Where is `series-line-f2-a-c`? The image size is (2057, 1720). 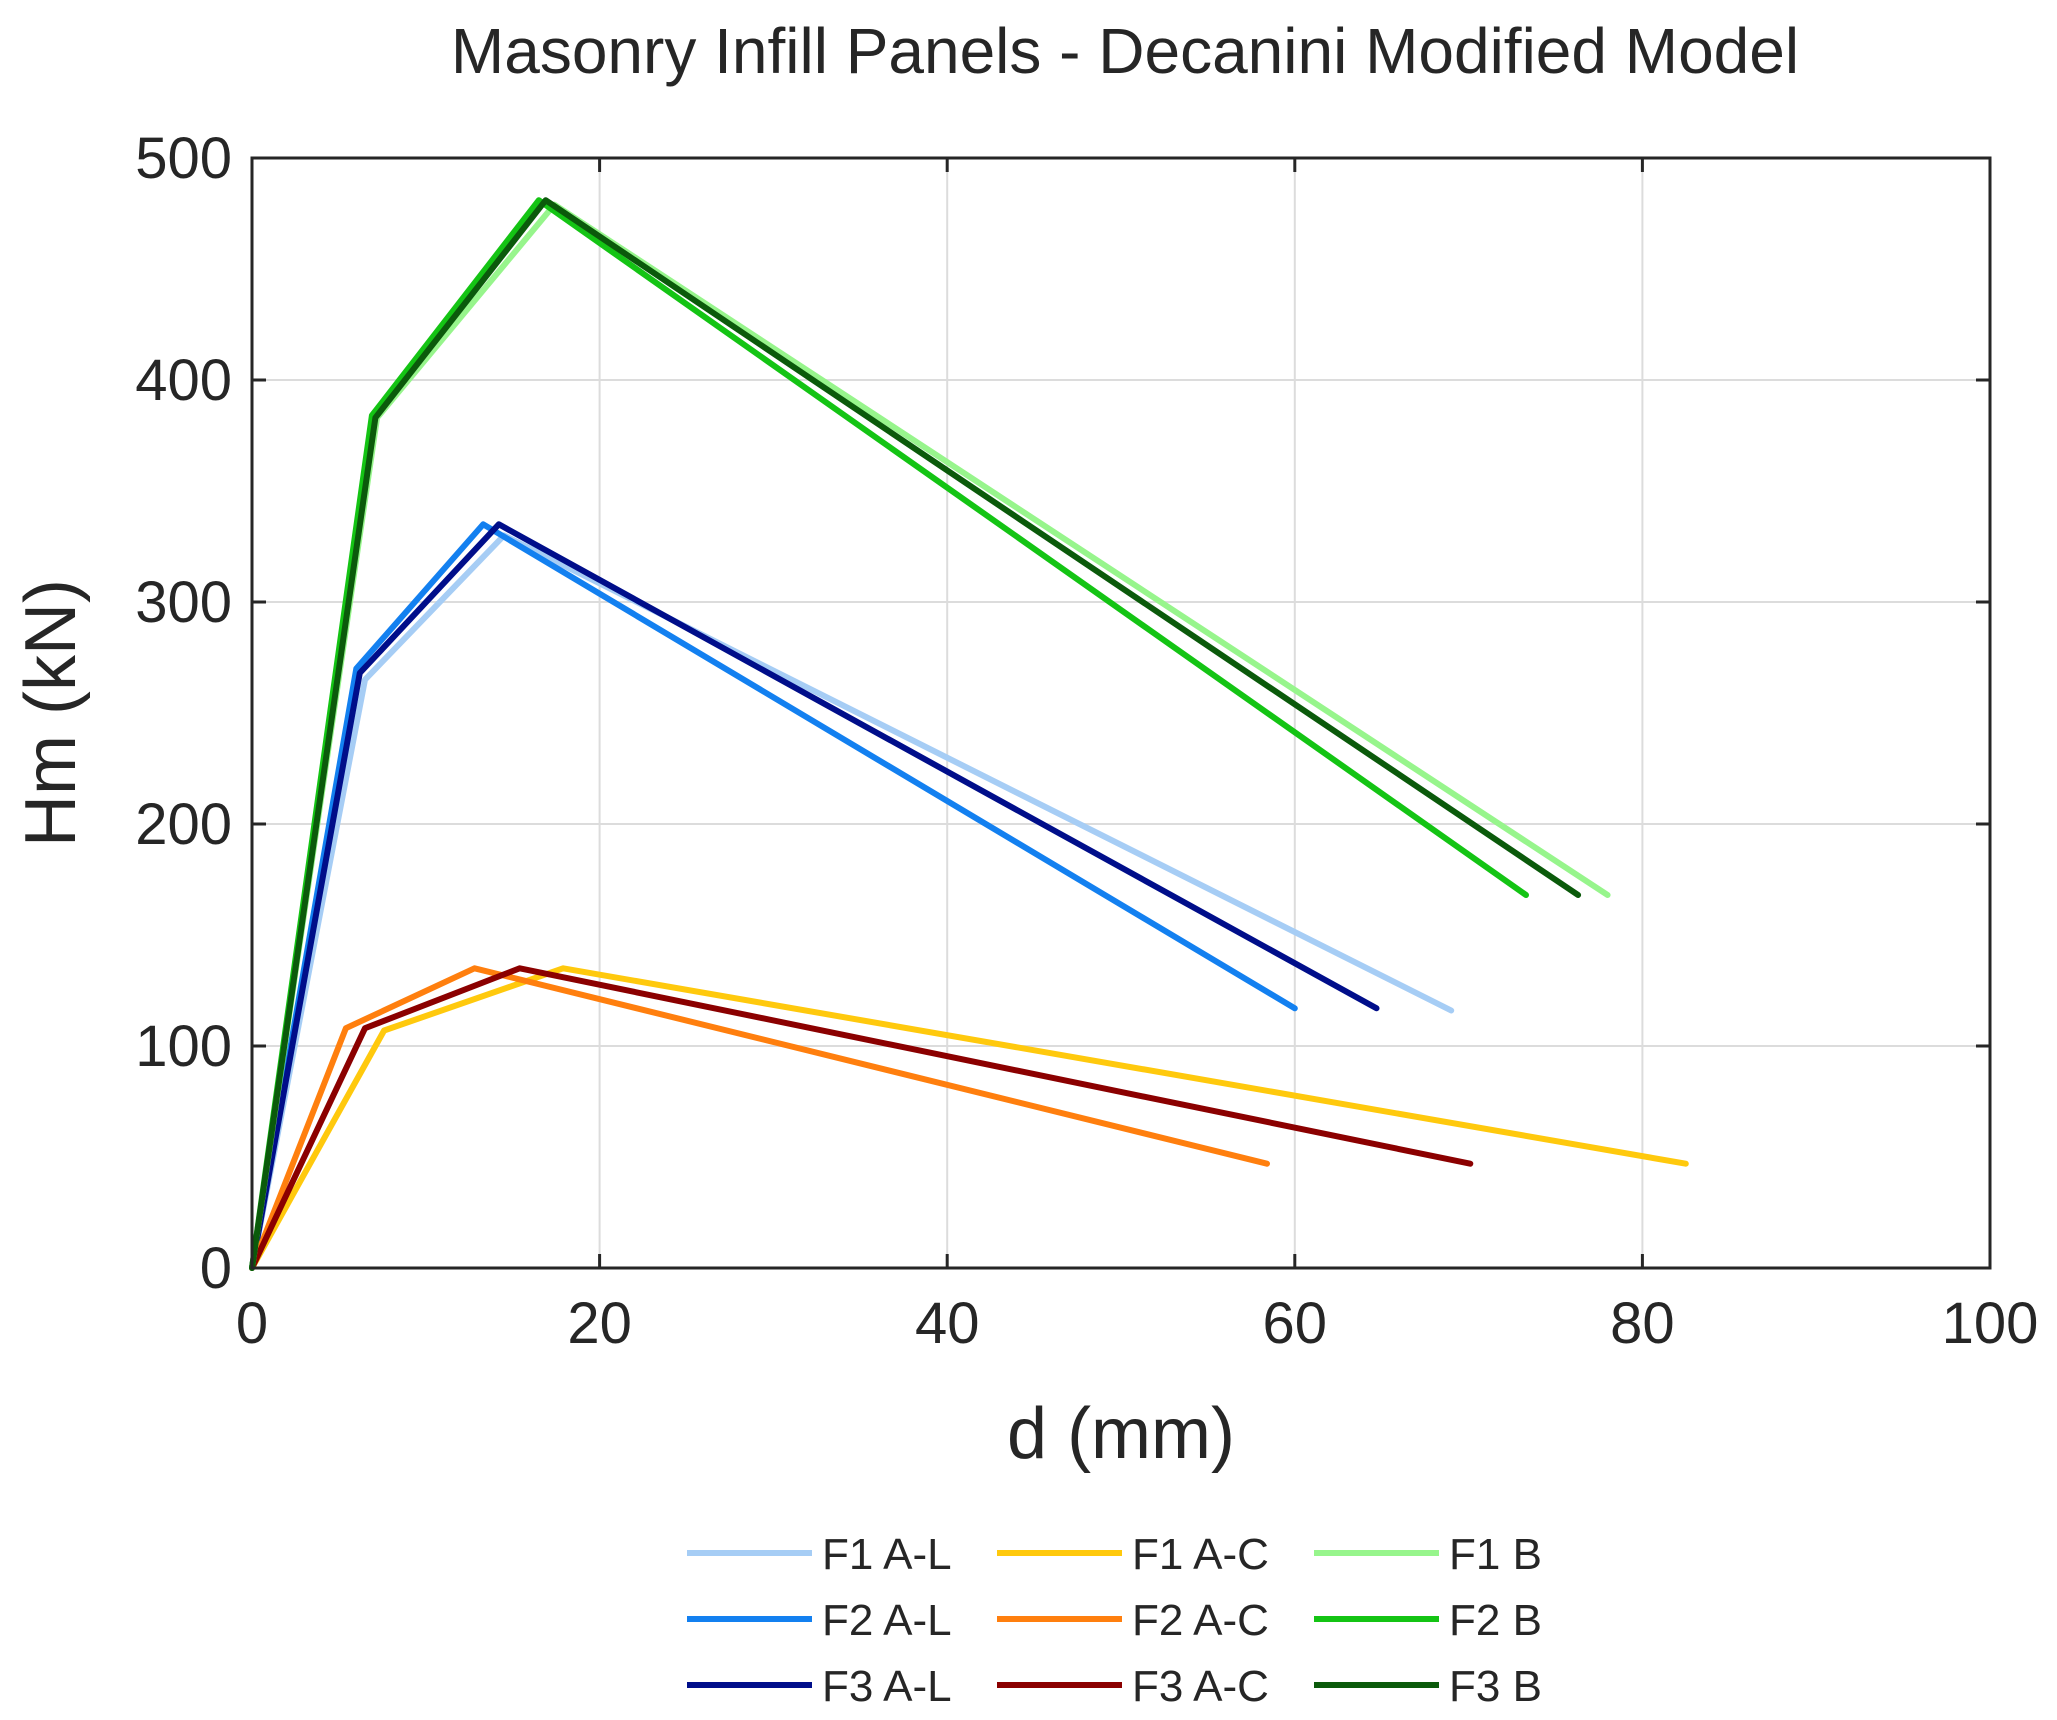
series-line-f2-a-c is located at coordinates (759, 1118).